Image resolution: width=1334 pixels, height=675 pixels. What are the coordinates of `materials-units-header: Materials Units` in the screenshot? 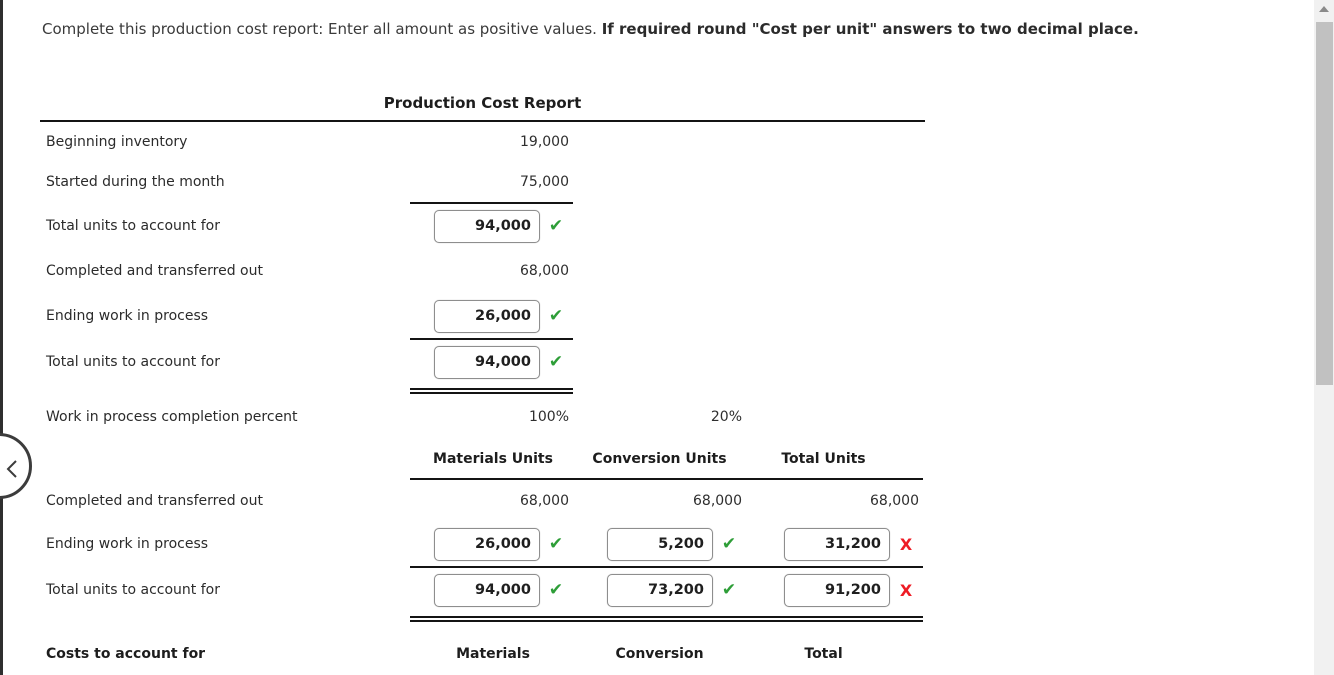 It's located at (493, 459).